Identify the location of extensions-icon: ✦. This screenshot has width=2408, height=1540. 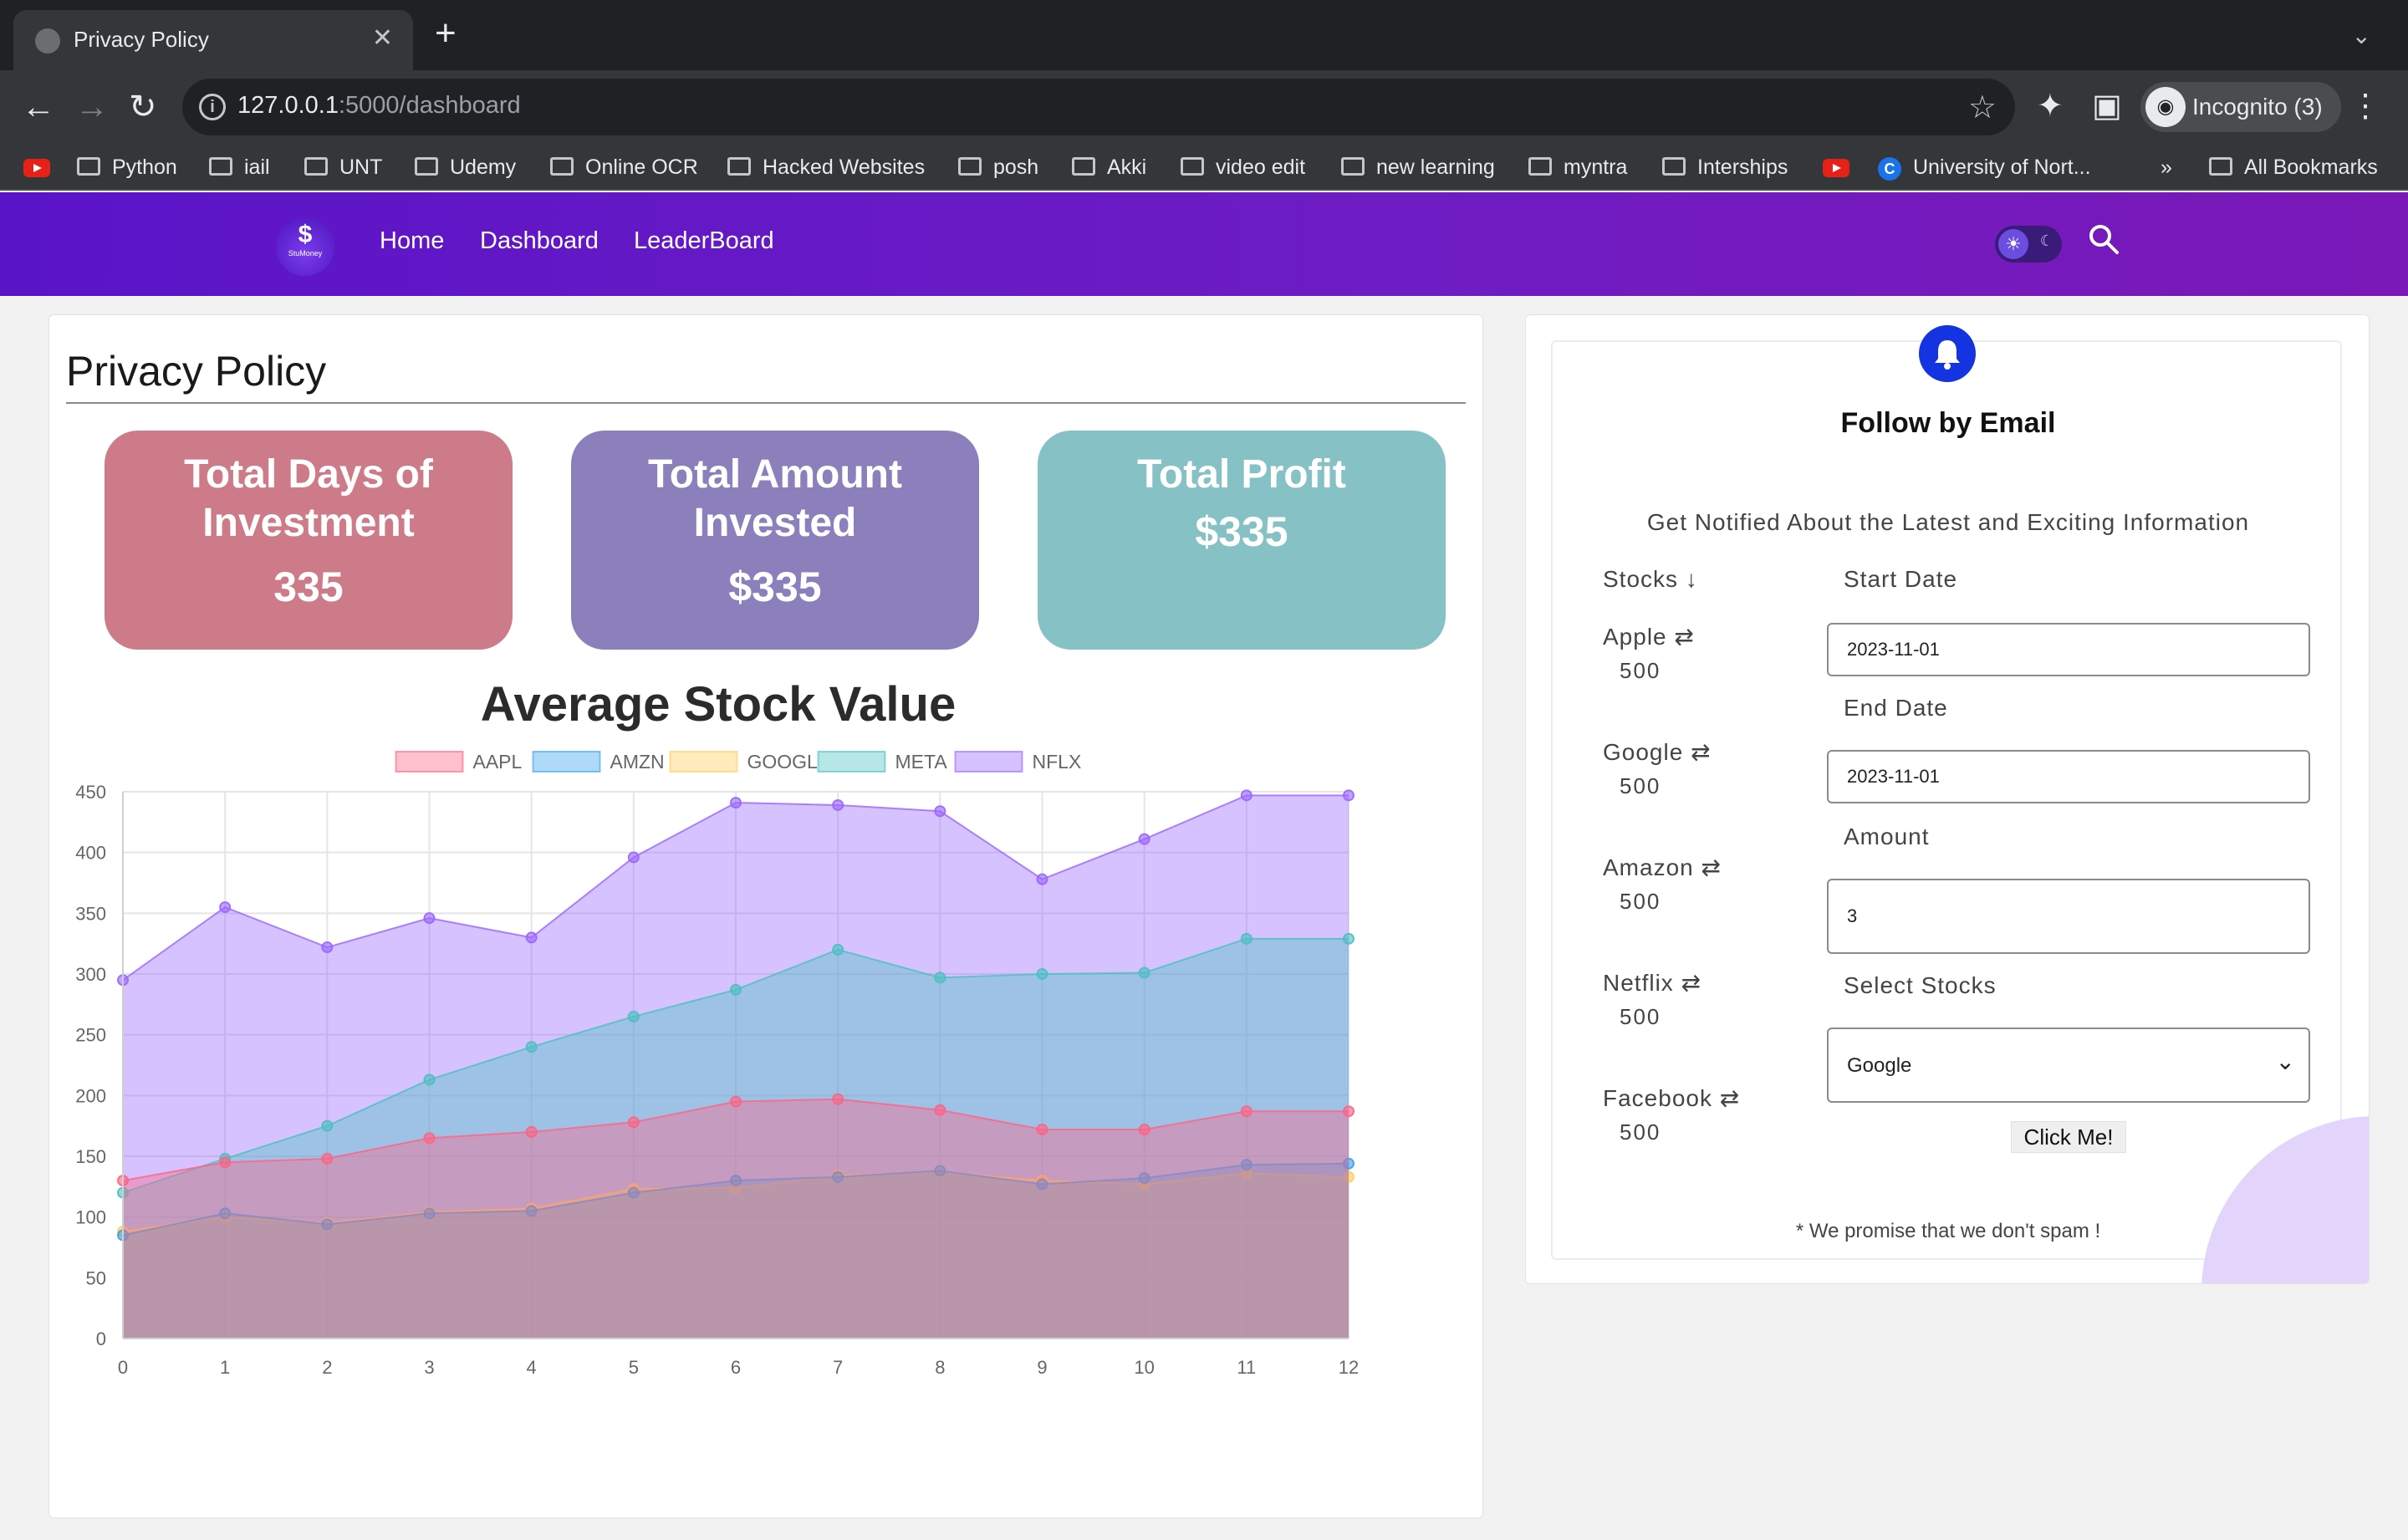
(2050, 106).